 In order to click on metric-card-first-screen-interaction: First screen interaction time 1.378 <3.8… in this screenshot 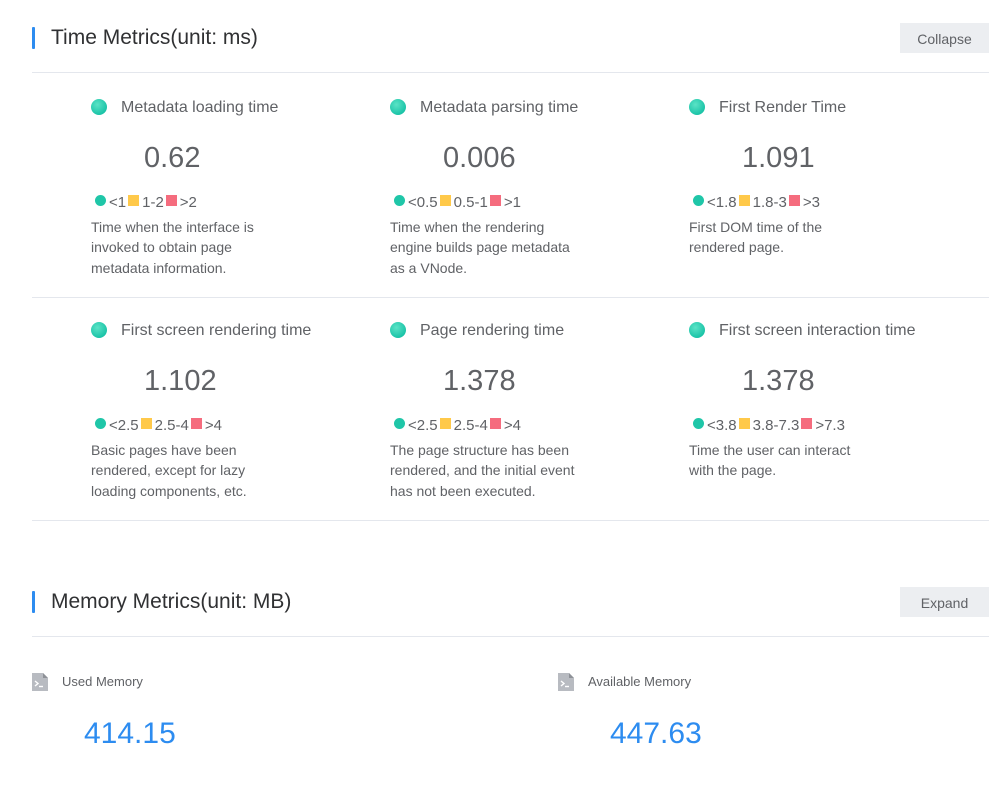, I will do `click(779, 408)`.